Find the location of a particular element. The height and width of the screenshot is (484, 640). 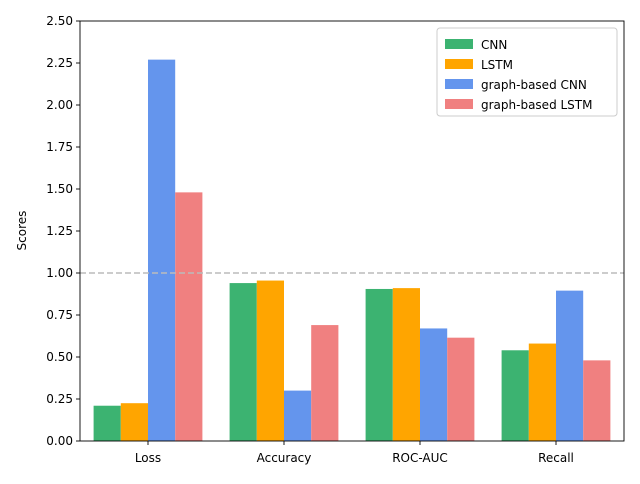

y-tick-label: 2.50 is located at coordinates (59, 21).